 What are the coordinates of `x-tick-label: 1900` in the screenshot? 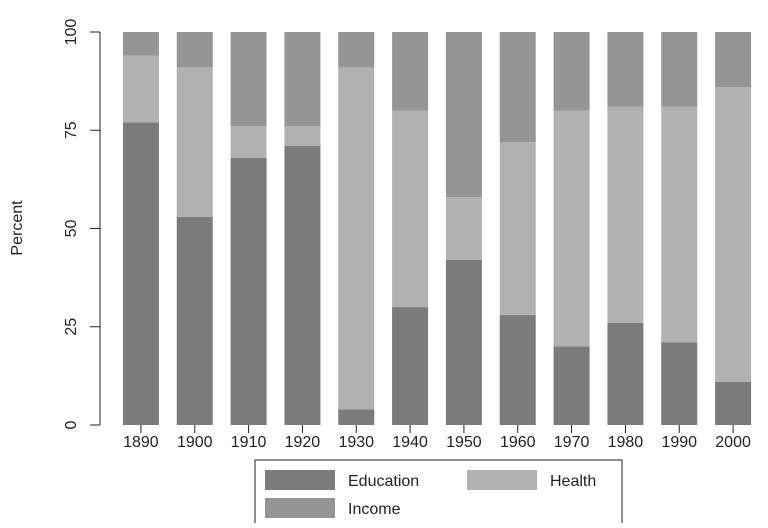 It's located at (195, 442).